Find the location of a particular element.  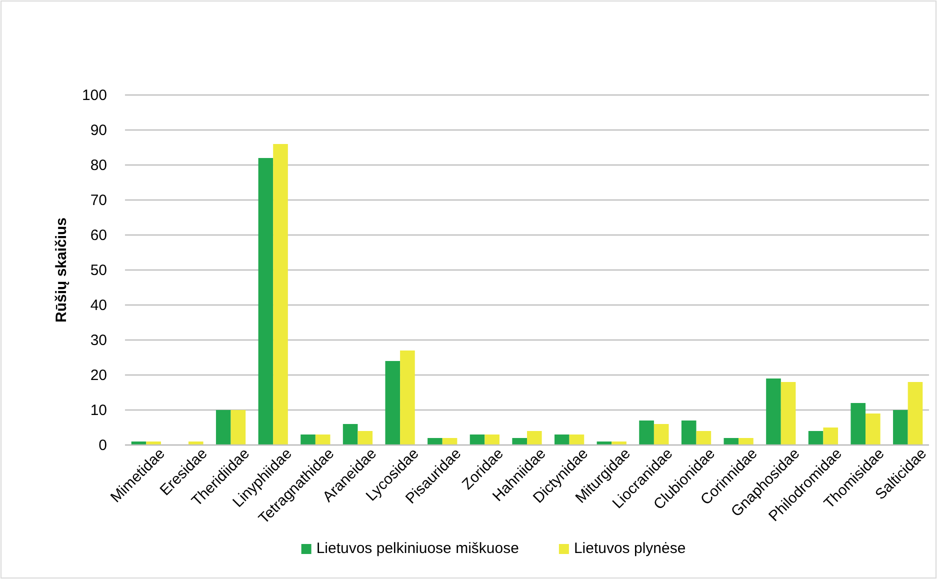

y-tick-label: 0 is located at coordinates (102, 445).